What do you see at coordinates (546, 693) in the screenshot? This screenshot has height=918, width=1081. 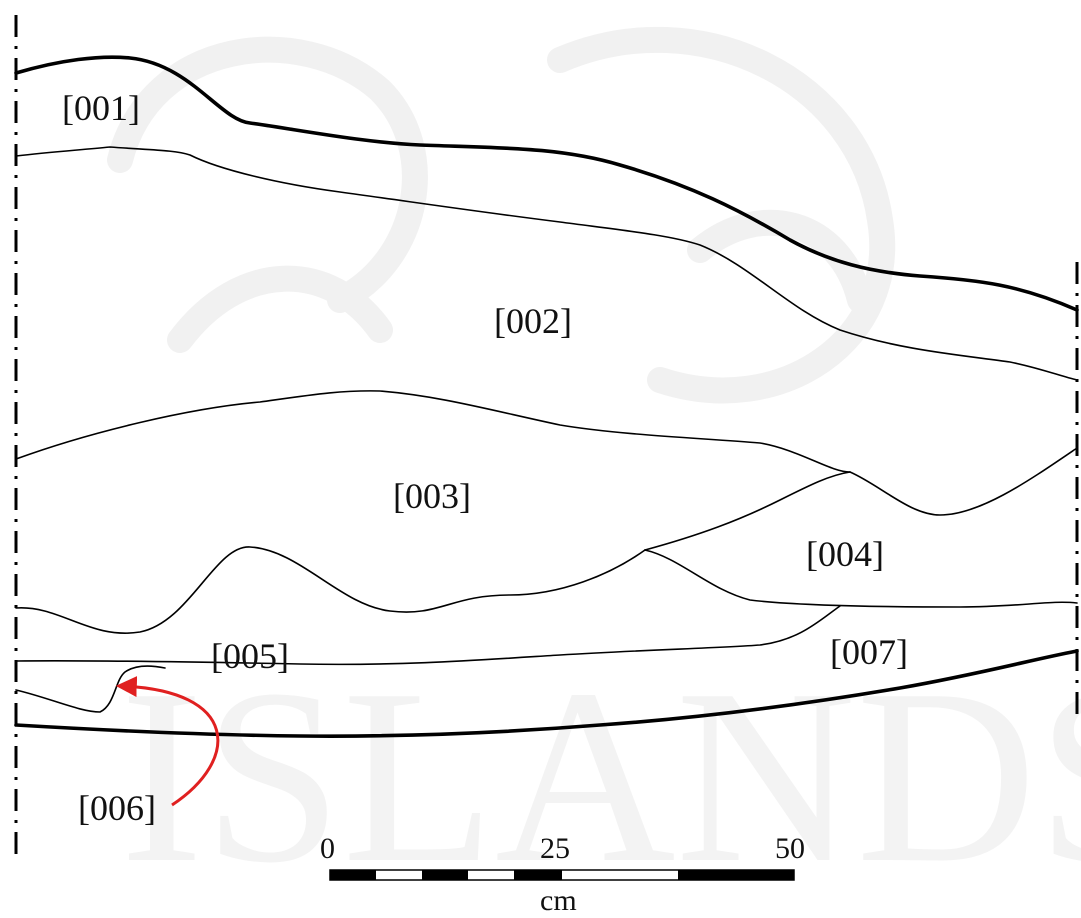 I see `base-line` at bounding box center [546, 693].